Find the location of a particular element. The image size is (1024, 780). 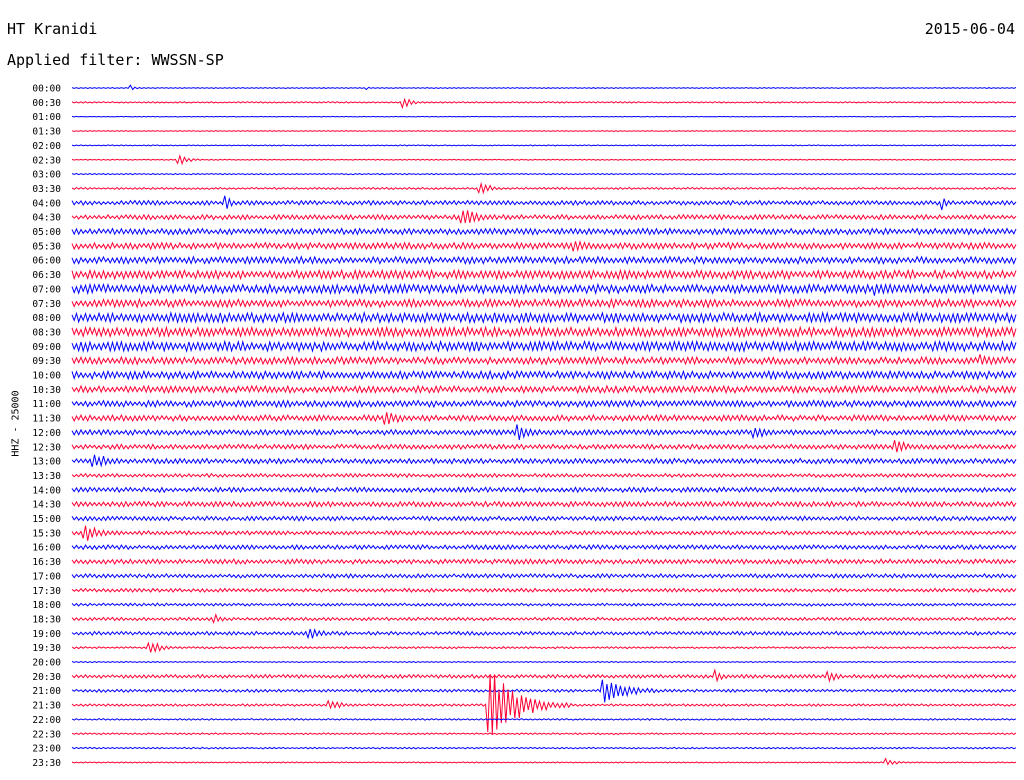

time-label: 06:00 is located at coordinates (46, 261).